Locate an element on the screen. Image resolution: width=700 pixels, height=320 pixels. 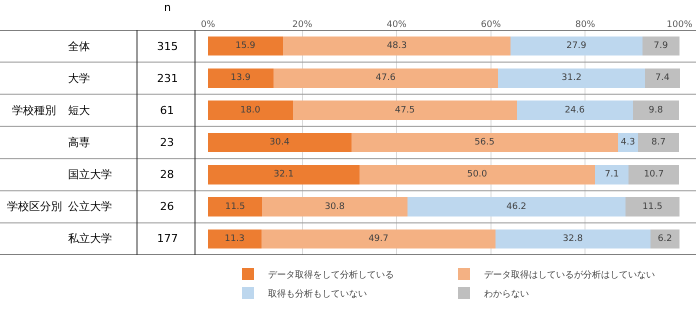
data-label: 7.9 is located at coordinates (661, 46).